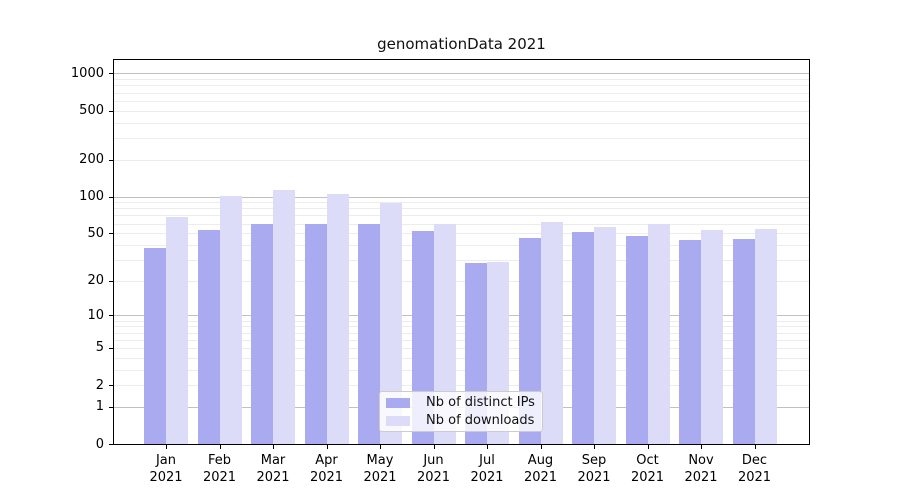 The height and width of the screenshot is (500, 900). Describe the element at coordinates (605, 335) in the screenshot. I see `bar-downloads-sep` at that location.